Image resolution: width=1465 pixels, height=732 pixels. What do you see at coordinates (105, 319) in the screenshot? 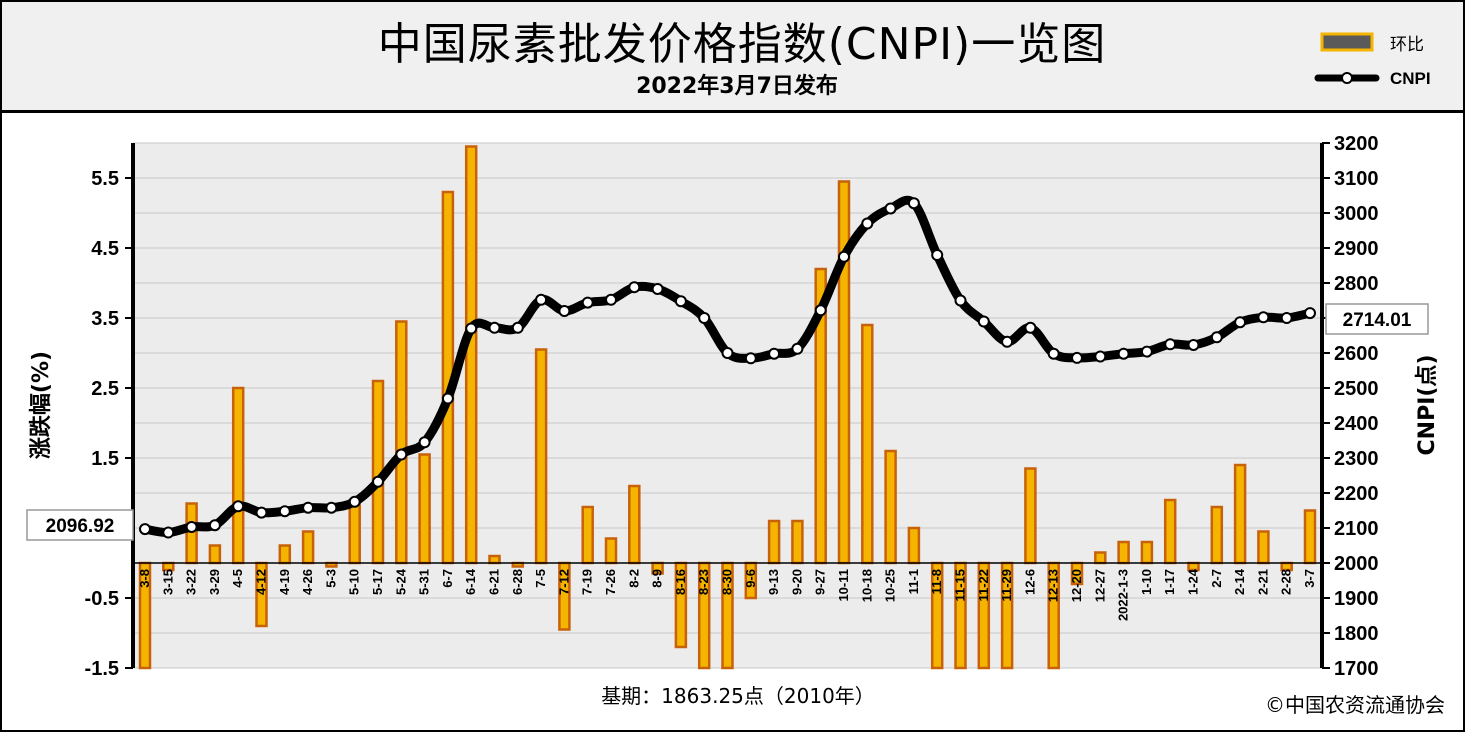
I see `y-left-tick-label: 3.5` at bounding box center [105, 319].